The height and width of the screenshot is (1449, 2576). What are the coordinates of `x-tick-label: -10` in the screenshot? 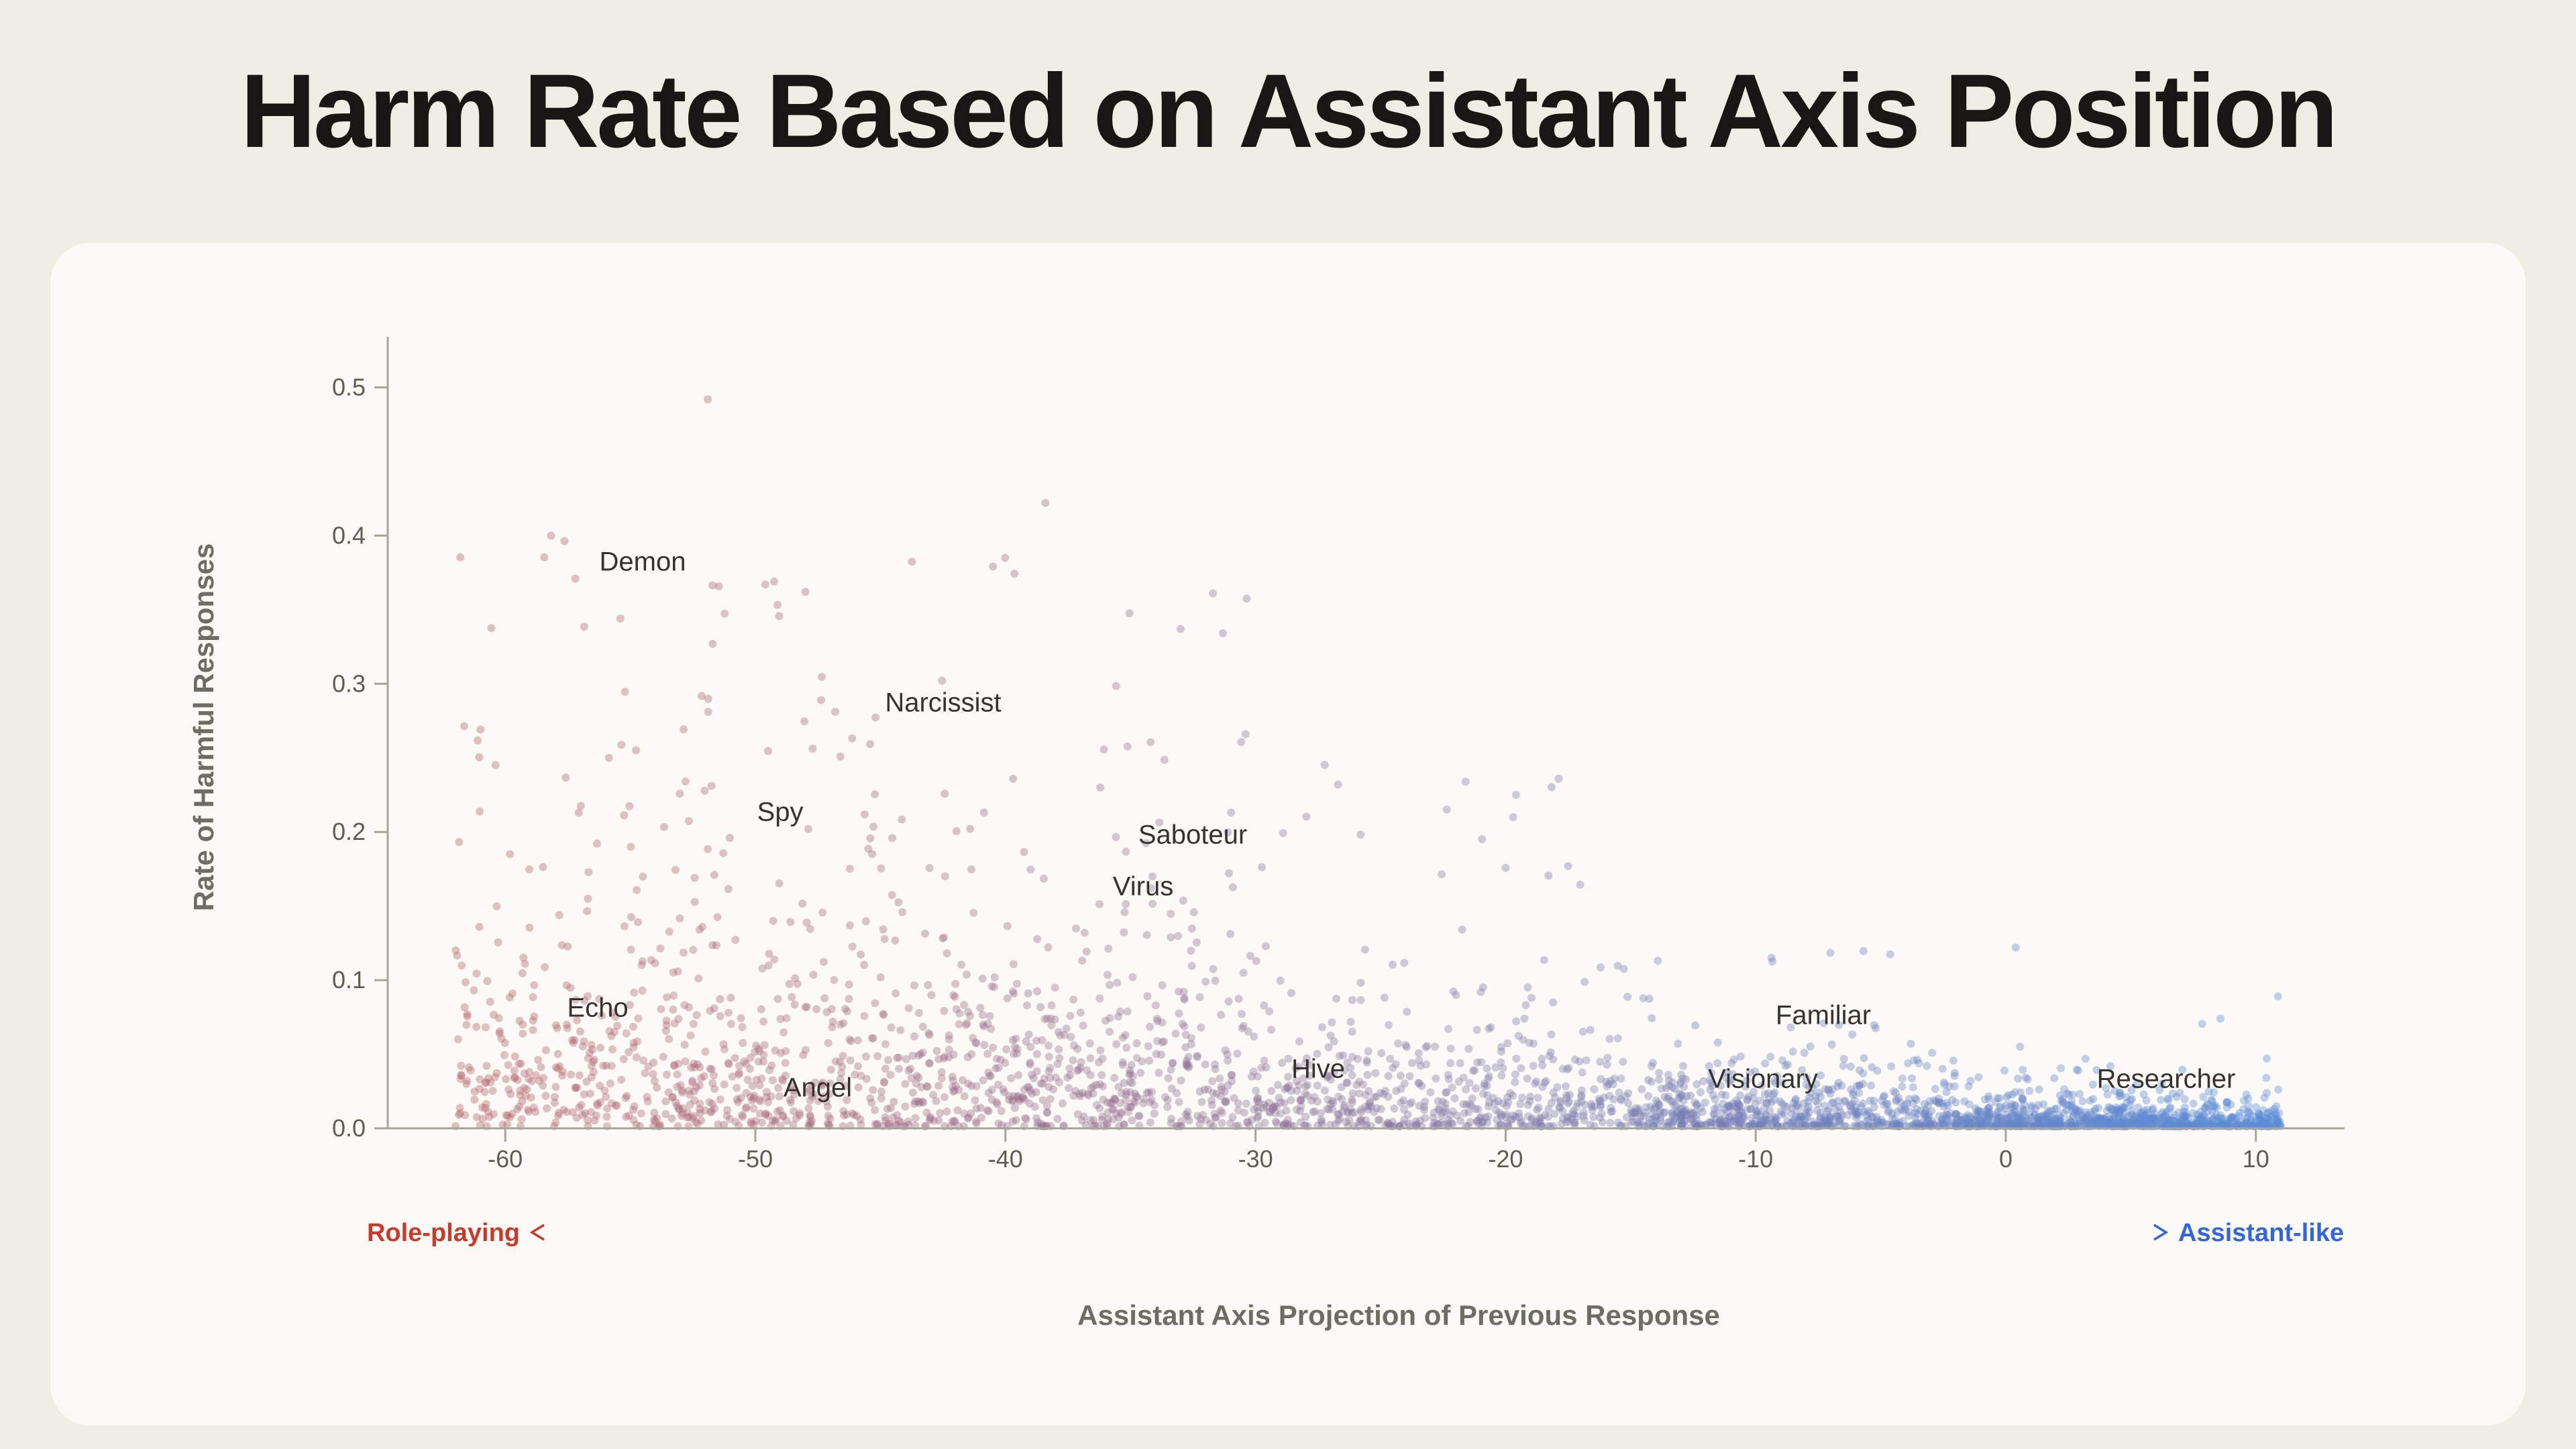 It's located at (1755, 1159).